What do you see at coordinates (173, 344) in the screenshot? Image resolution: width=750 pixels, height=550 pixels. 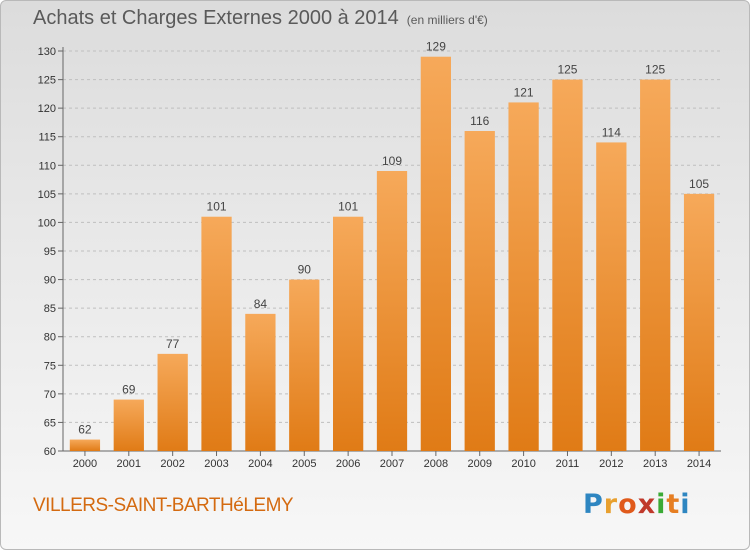 I see `bar-value-label: 77` at bounding box center [173, 344].